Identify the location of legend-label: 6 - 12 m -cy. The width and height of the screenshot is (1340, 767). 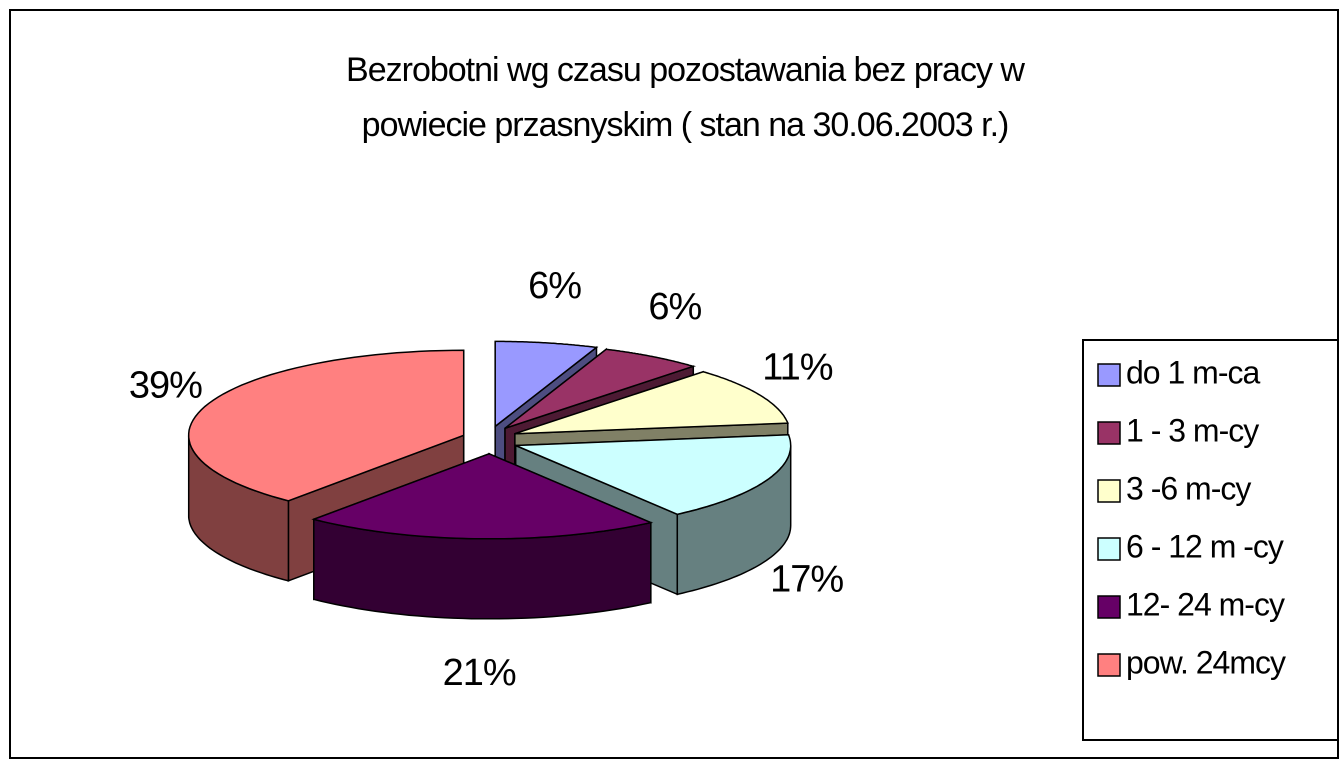
(1205, 546).